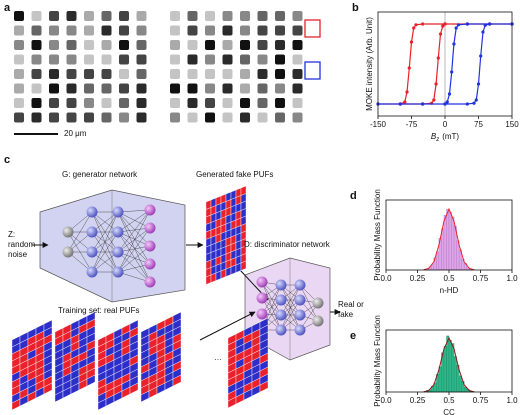  What do you see at coordinates (412, 124) in the screenshot?
I see `x-tick-label: -75` at bounding box center [412, 124].